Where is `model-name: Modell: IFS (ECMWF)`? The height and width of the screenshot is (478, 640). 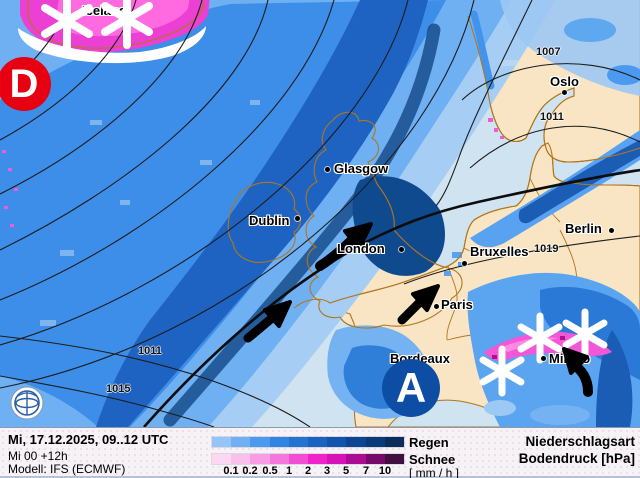 model-name: Modell: IFS (ECMWF) is located at coordinates (67, 469).